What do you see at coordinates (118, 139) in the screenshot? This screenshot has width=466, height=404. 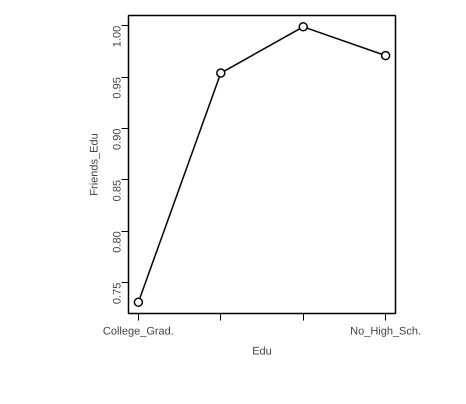 I see `y-tick-label: 0.90` at bounding box center [118, 139].